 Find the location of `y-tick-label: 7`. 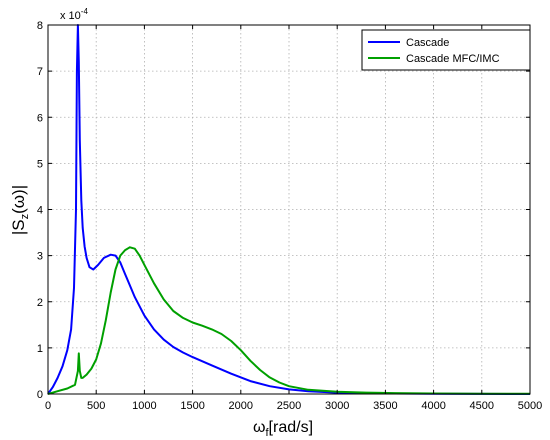

y-tick-label: 7 is located at coordinates (40, 72).